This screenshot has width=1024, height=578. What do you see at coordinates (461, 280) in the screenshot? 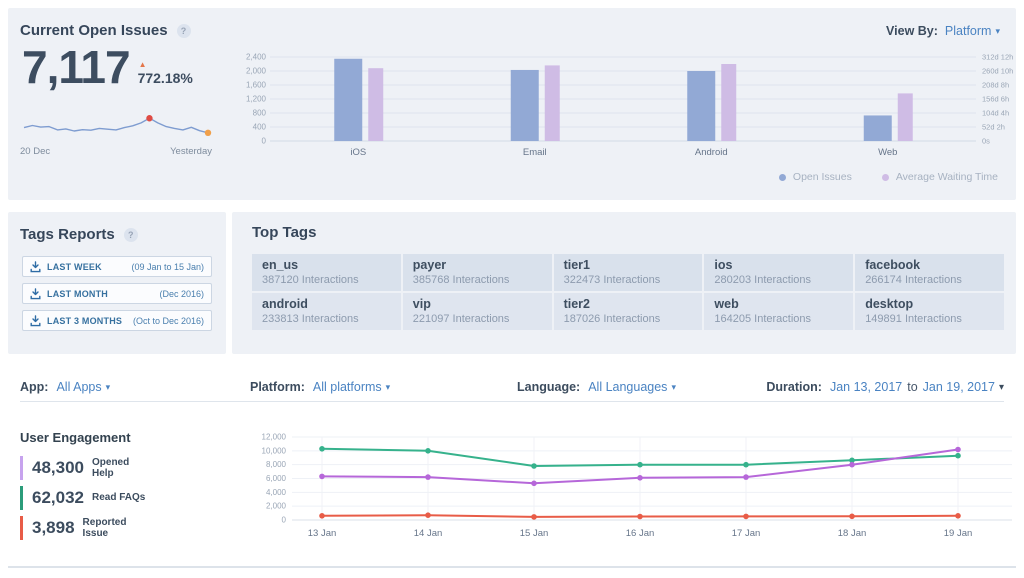
I see `tag-count: 385768 Interactions` at bounding box center [461, 280].